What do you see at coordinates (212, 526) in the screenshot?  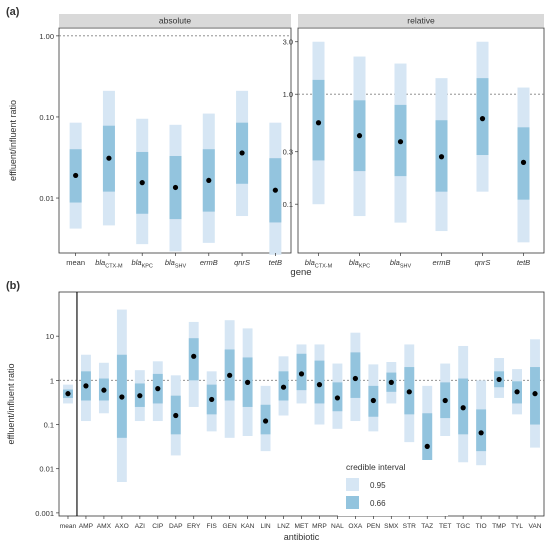 I see `x-tick-label: FIS` at bounding box center [212, 526].